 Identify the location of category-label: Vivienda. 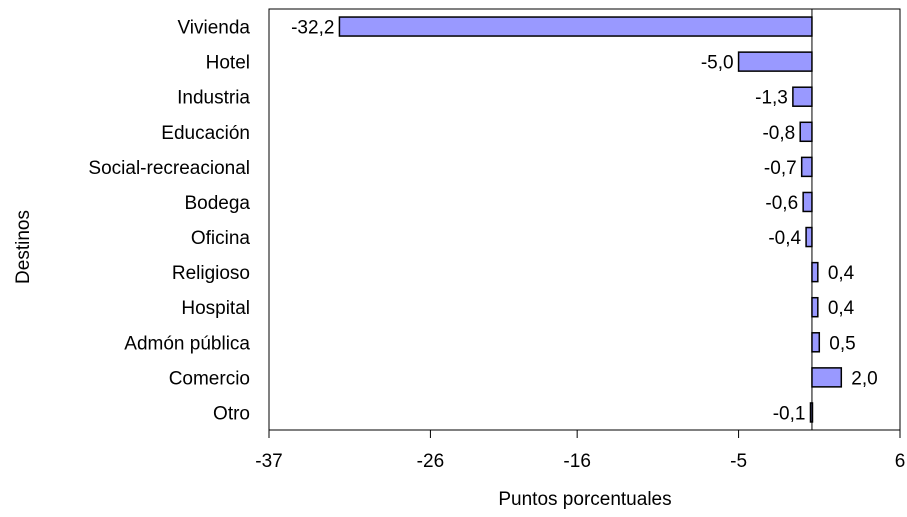
(213, 28).